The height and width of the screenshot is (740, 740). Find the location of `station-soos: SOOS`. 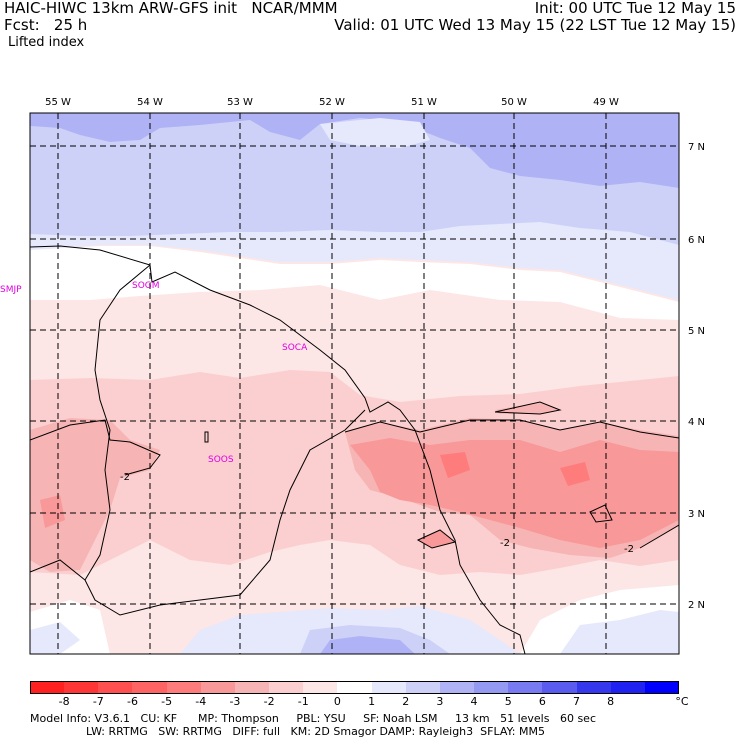

station-soos: SOOS is located at coordinates (221, 460).